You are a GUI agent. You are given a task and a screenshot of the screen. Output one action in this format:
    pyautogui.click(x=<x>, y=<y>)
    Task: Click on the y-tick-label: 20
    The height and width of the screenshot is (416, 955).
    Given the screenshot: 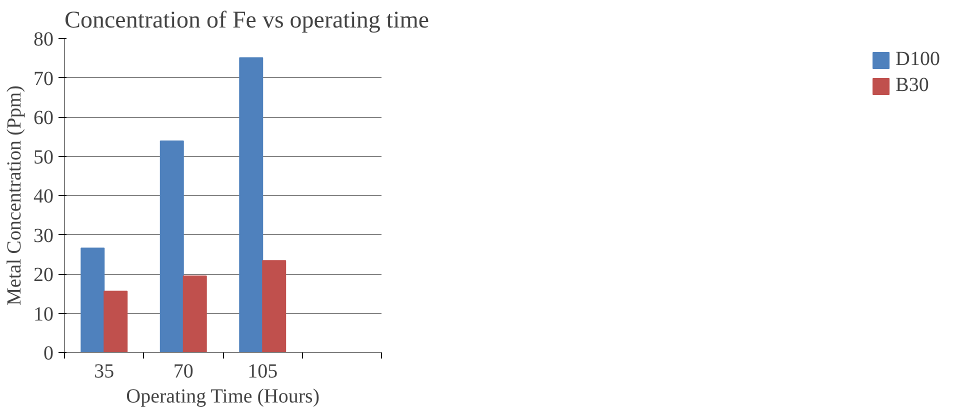 What is the action you would take?
    pyautogui.click(x=44, y=275)
    